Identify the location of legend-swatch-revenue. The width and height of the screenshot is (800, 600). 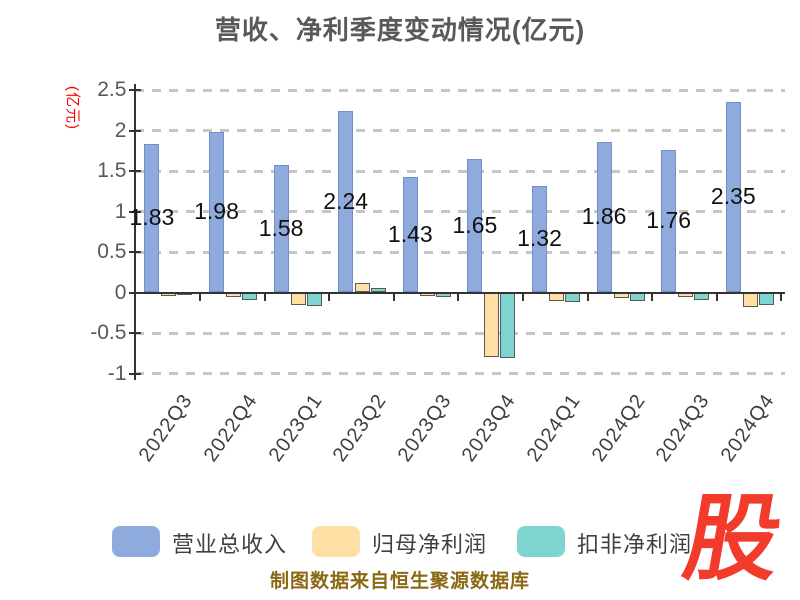
(136, 541).